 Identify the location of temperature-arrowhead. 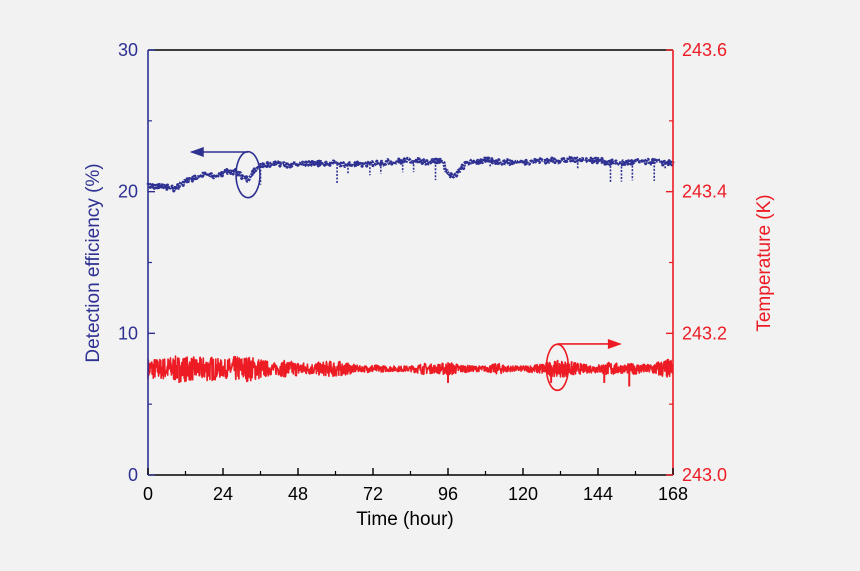
(614, 343).